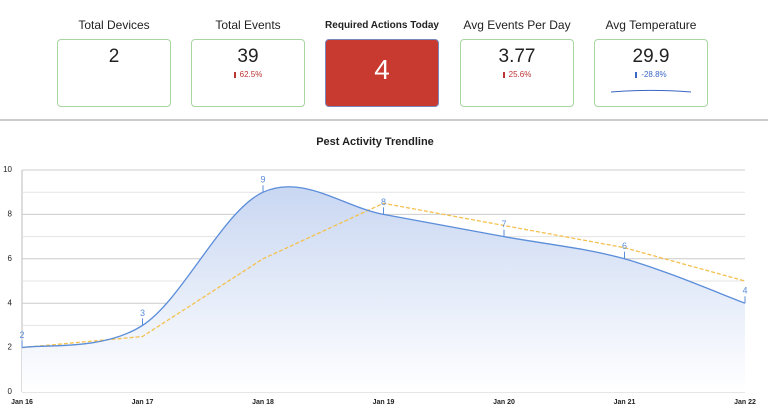 Image resolution: width=768 pixels, height=417 pixels. I want to click on sparkline, so click(651, 91).